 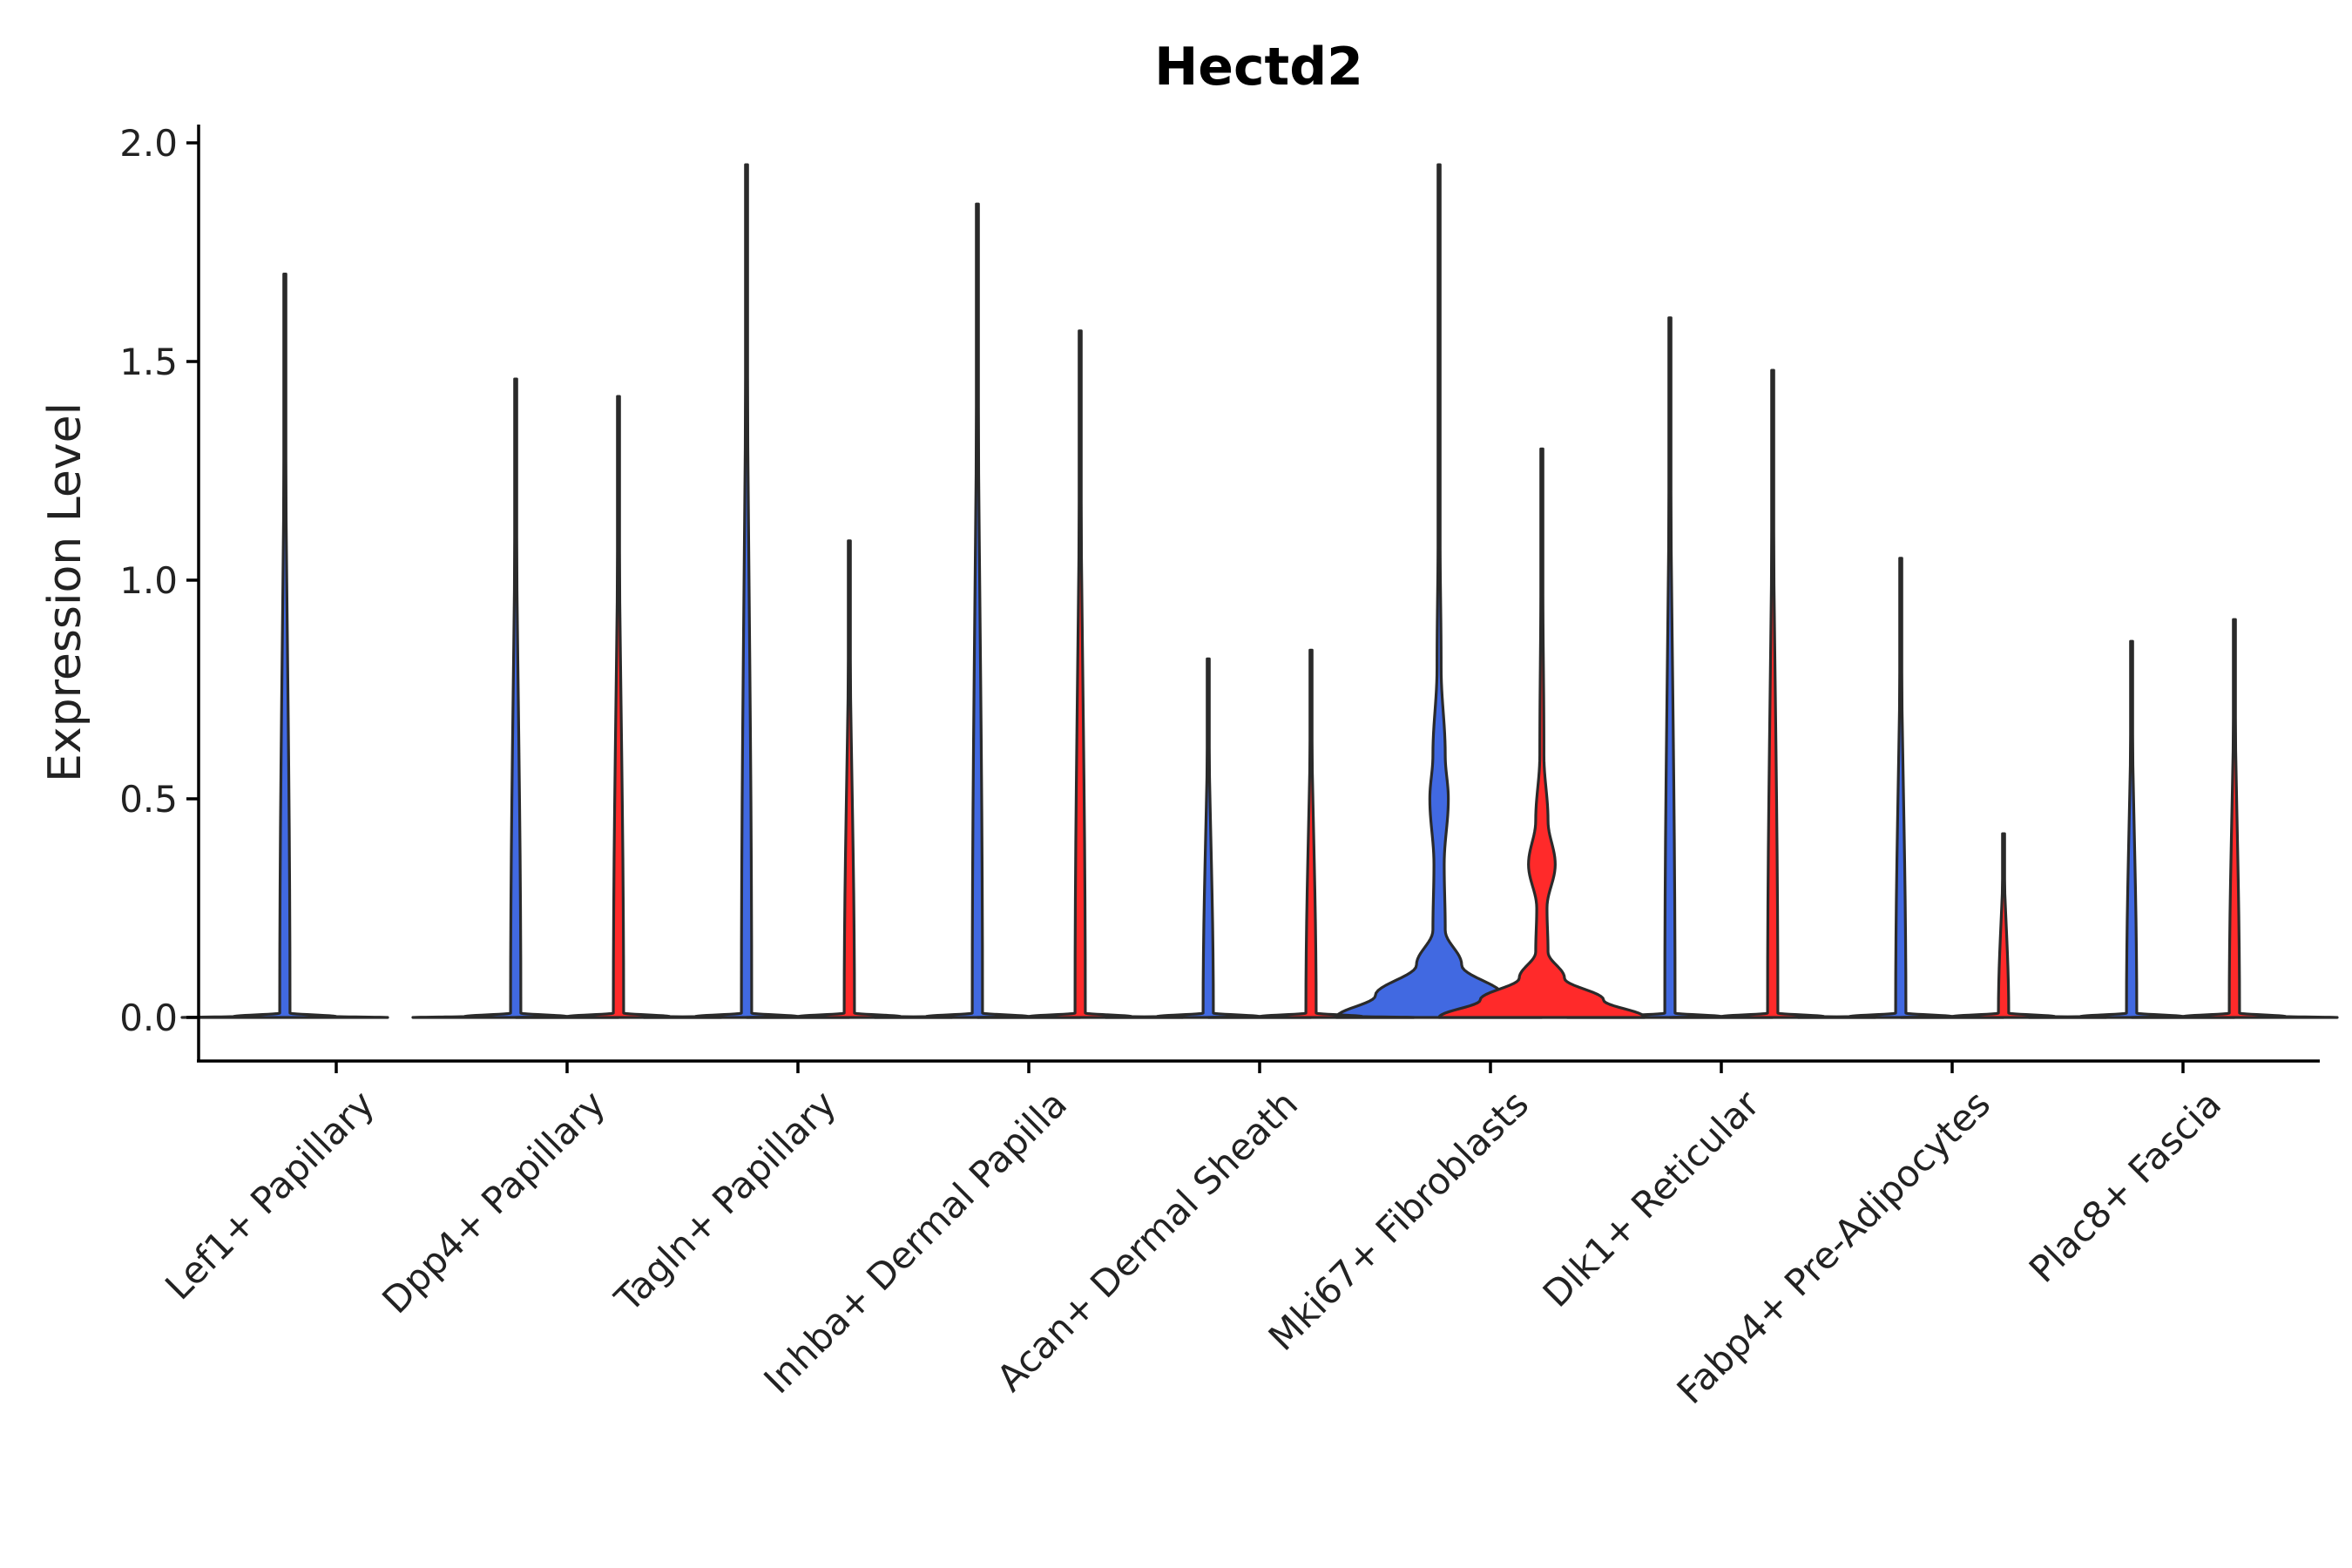 I want to click on y-axis-ticks: 0.0 0.5 1.0 1.5 2.0, so click(x=159, y=580).